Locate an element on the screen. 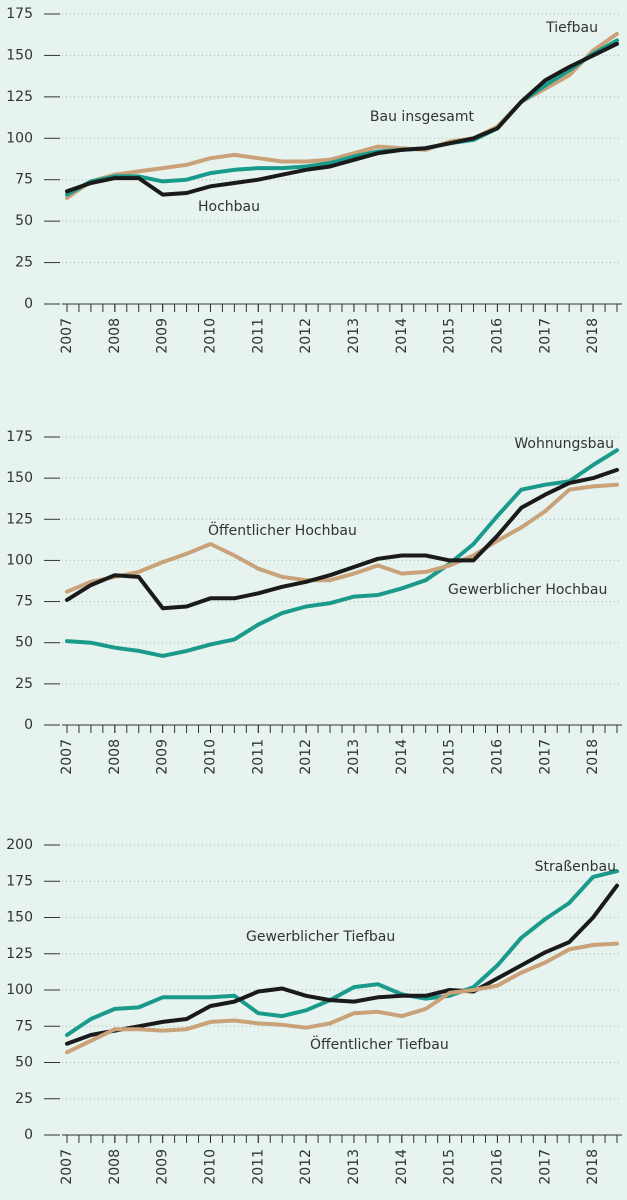 This screenshot has height=1200, width=627. series-label: Hochbau is located at coordinates (229, 207).